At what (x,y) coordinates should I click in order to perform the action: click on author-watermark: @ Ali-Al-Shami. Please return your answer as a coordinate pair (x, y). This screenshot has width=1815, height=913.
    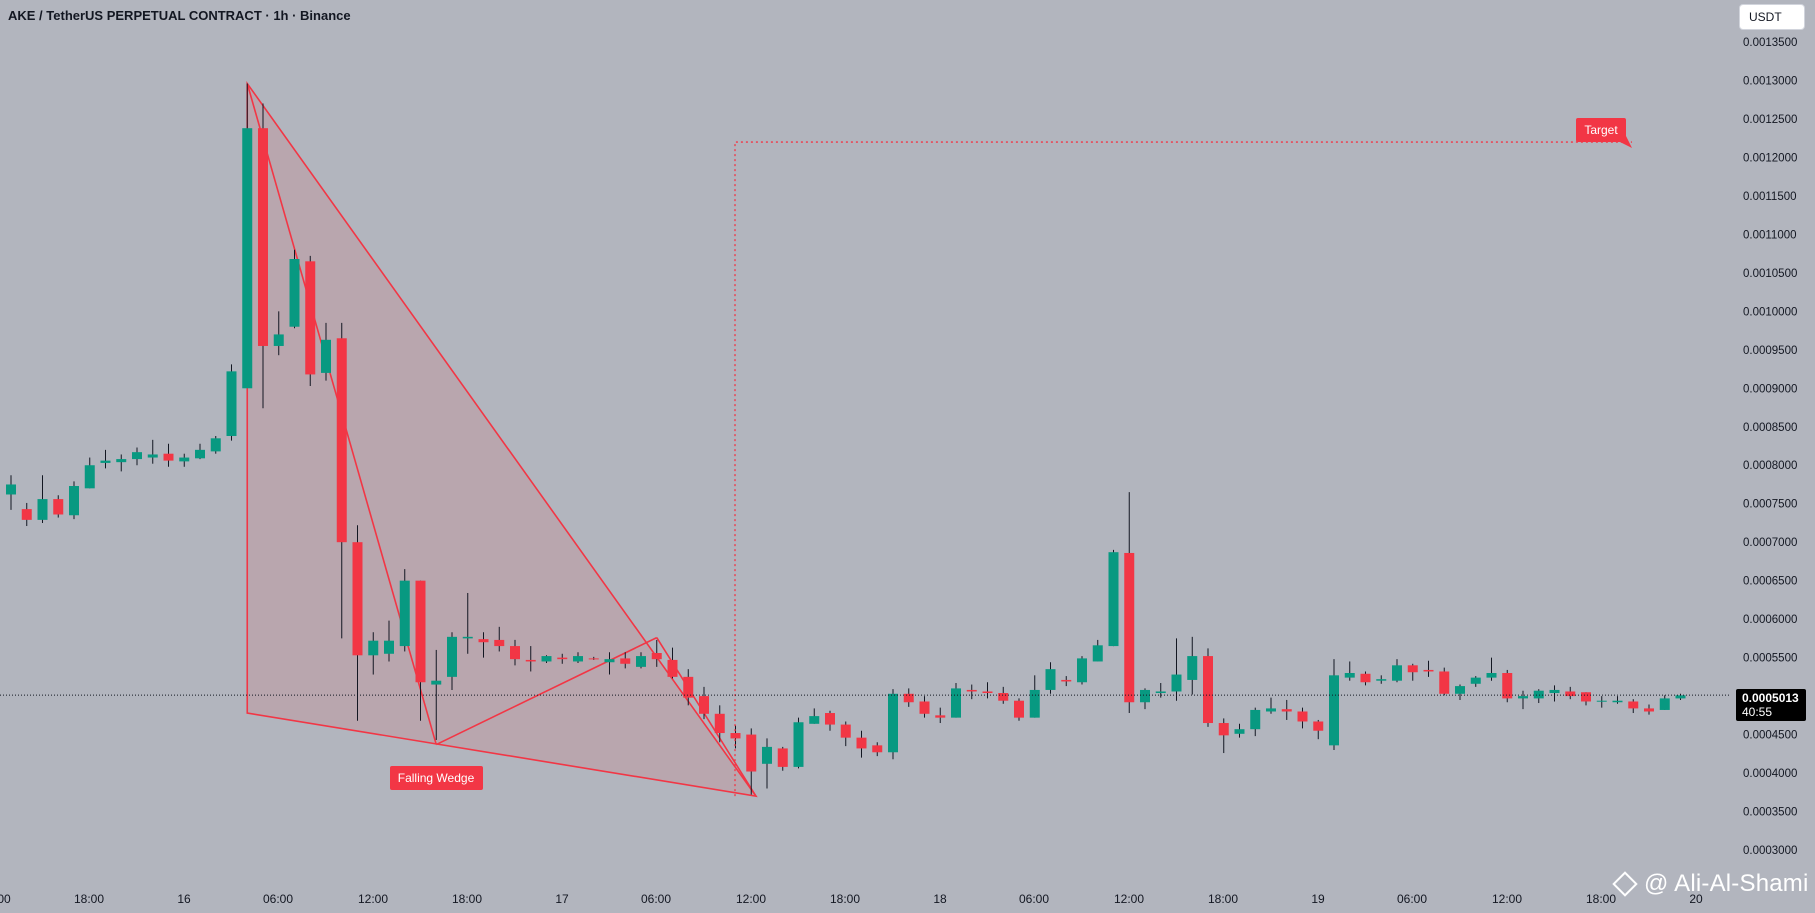
    Looking at the image, I should click on (1710, 884).